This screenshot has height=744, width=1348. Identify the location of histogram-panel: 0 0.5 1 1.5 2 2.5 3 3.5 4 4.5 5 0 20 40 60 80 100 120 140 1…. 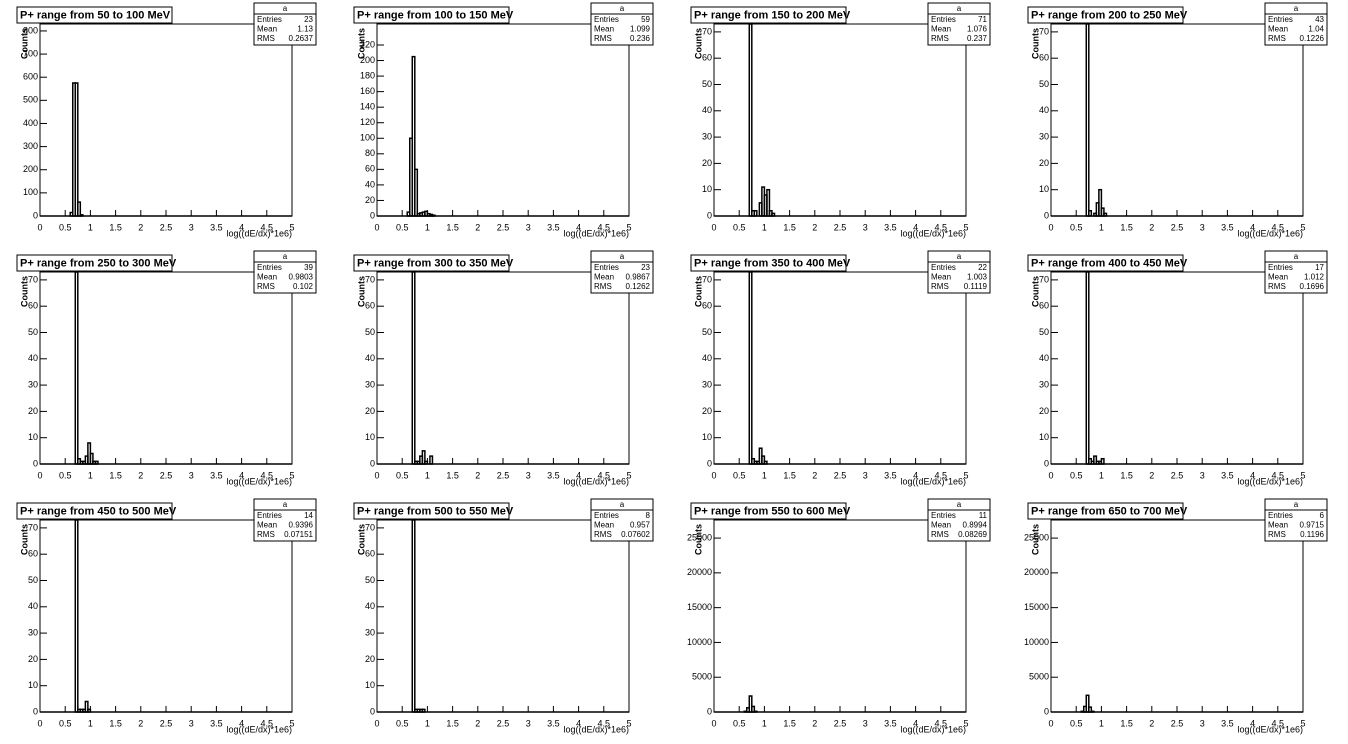
(503, 120).